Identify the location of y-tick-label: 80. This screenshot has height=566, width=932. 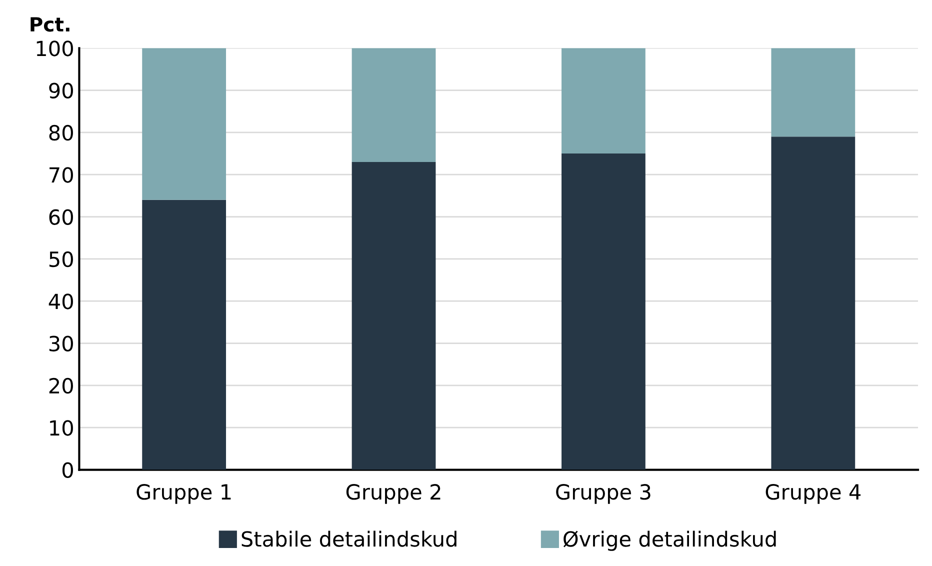
(61, 132).